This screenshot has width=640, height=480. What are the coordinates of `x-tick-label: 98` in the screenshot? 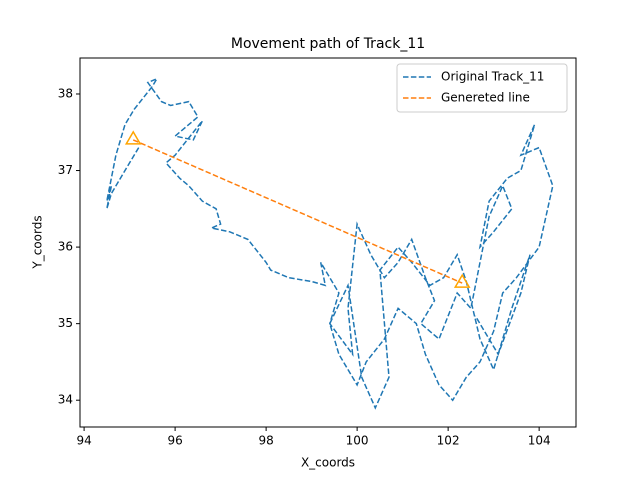 It's located at (265, 441).